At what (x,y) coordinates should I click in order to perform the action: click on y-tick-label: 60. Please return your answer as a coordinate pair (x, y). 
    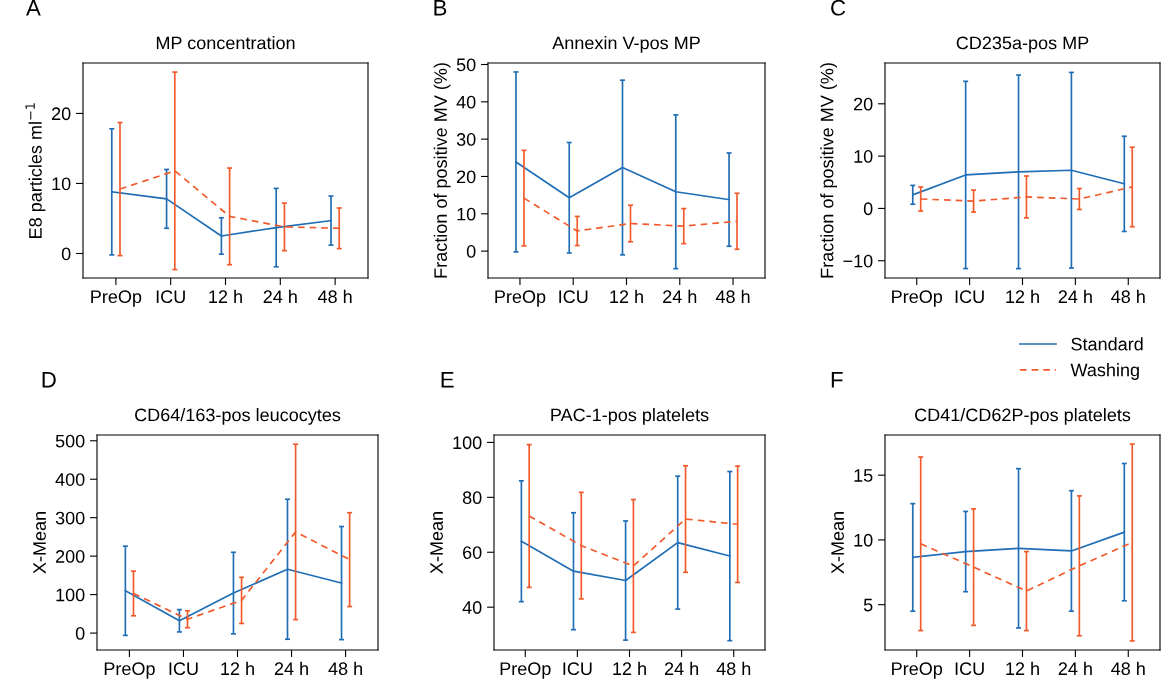
    Looking at the image, I should click on (472, 552).